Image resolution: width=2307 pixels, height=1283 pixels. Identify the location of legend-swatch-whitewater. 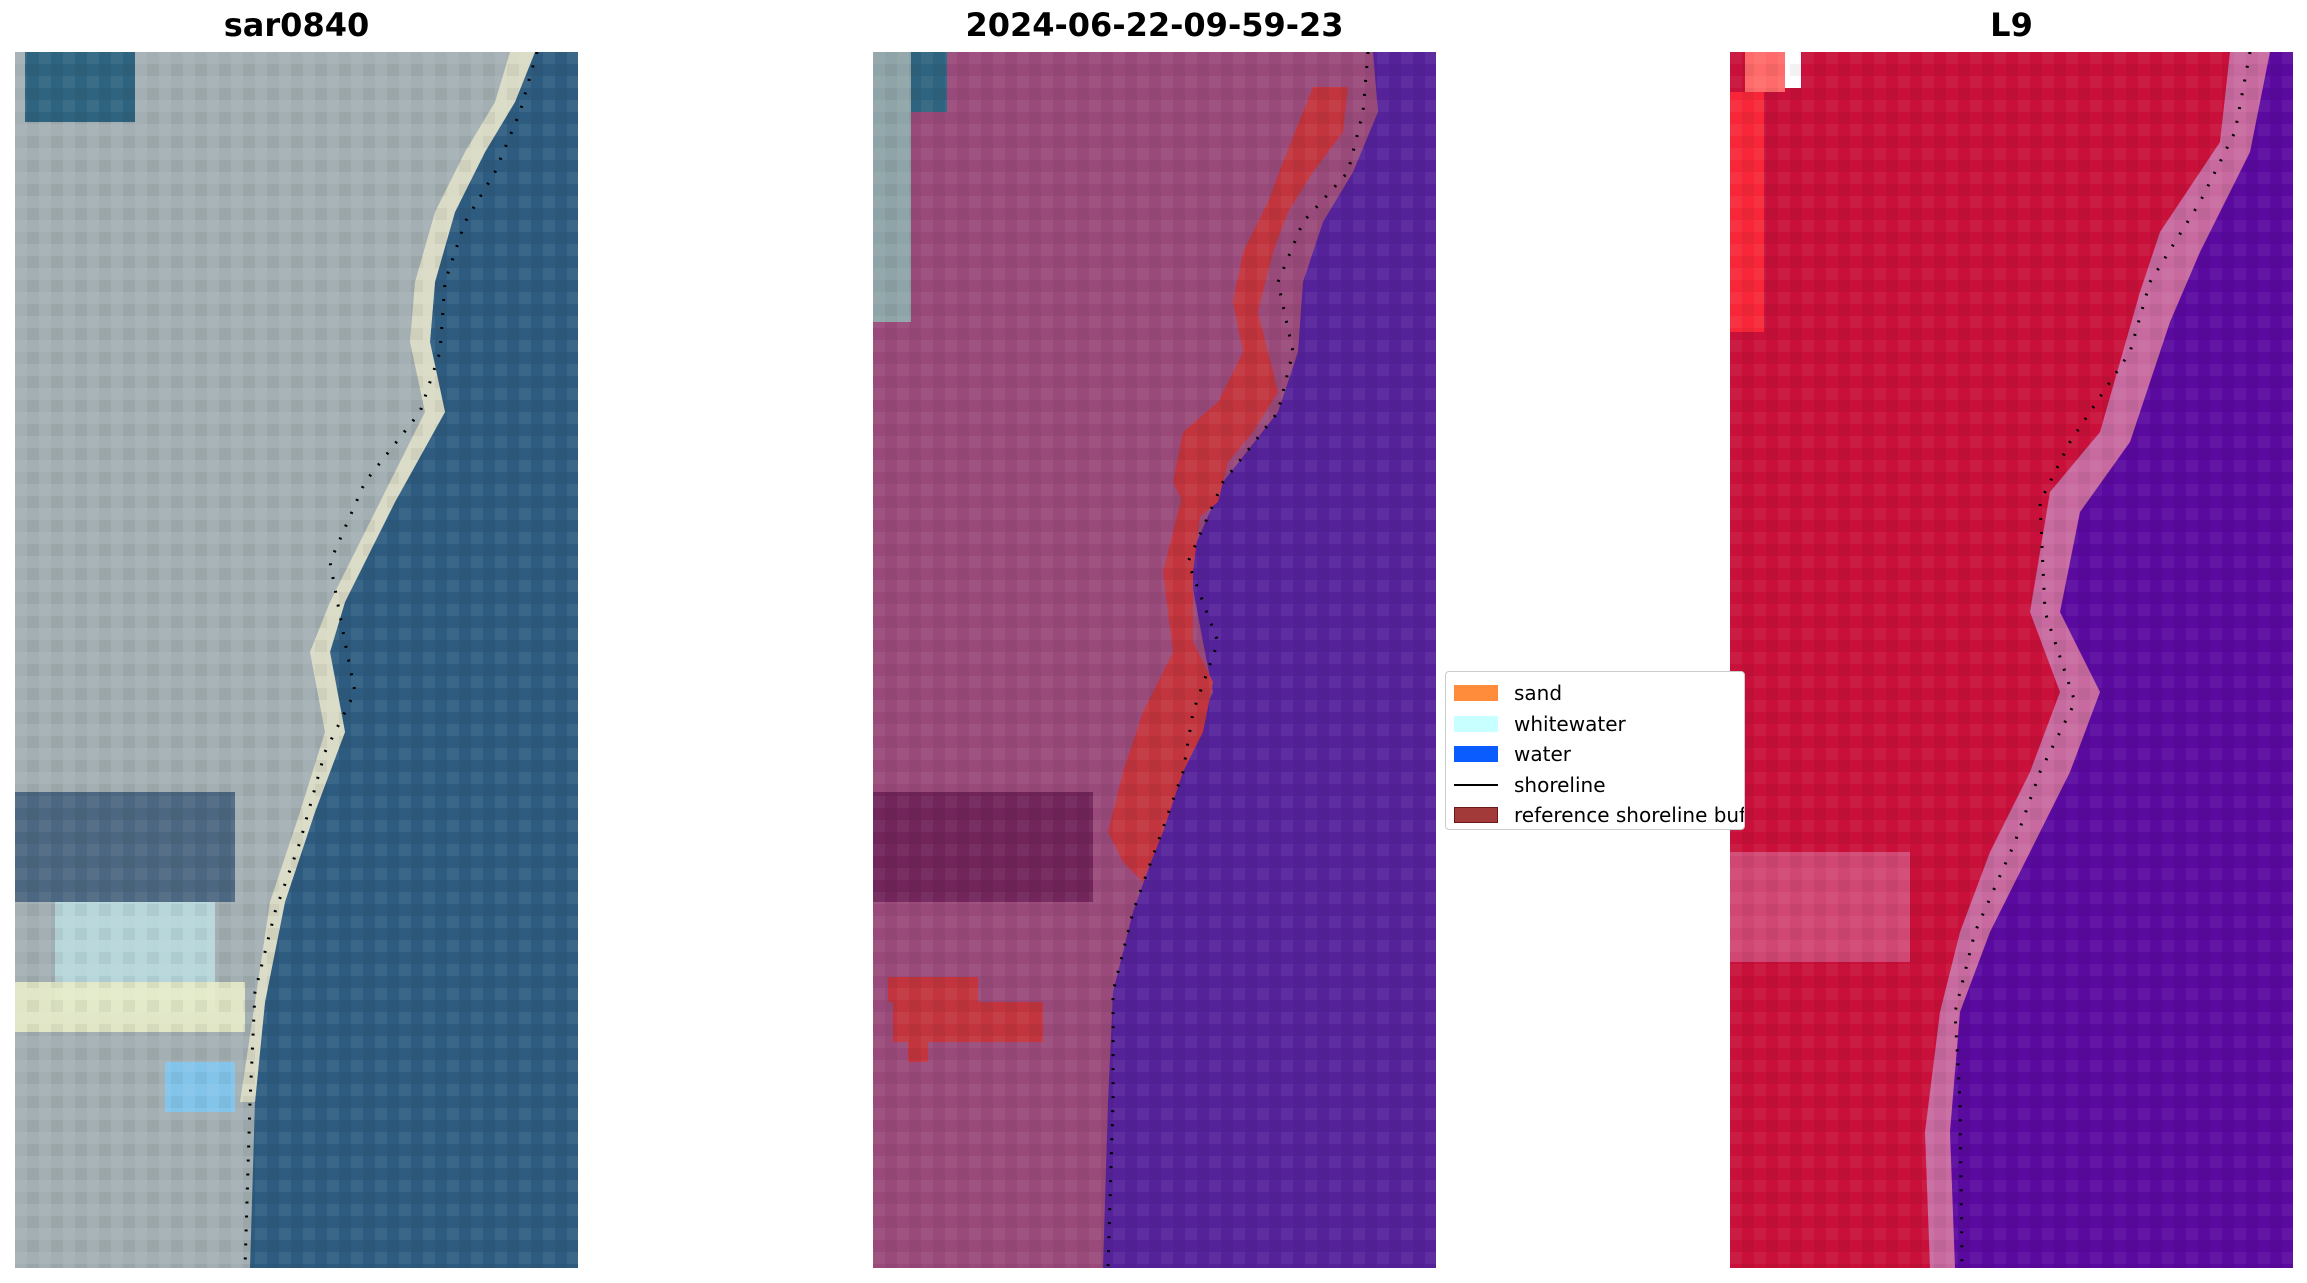
(1476, 723).